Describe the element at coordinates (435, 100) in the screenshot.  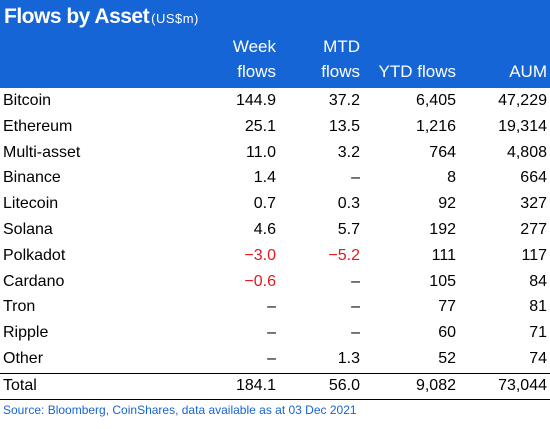
I see `row-value: 6,405` at that location.